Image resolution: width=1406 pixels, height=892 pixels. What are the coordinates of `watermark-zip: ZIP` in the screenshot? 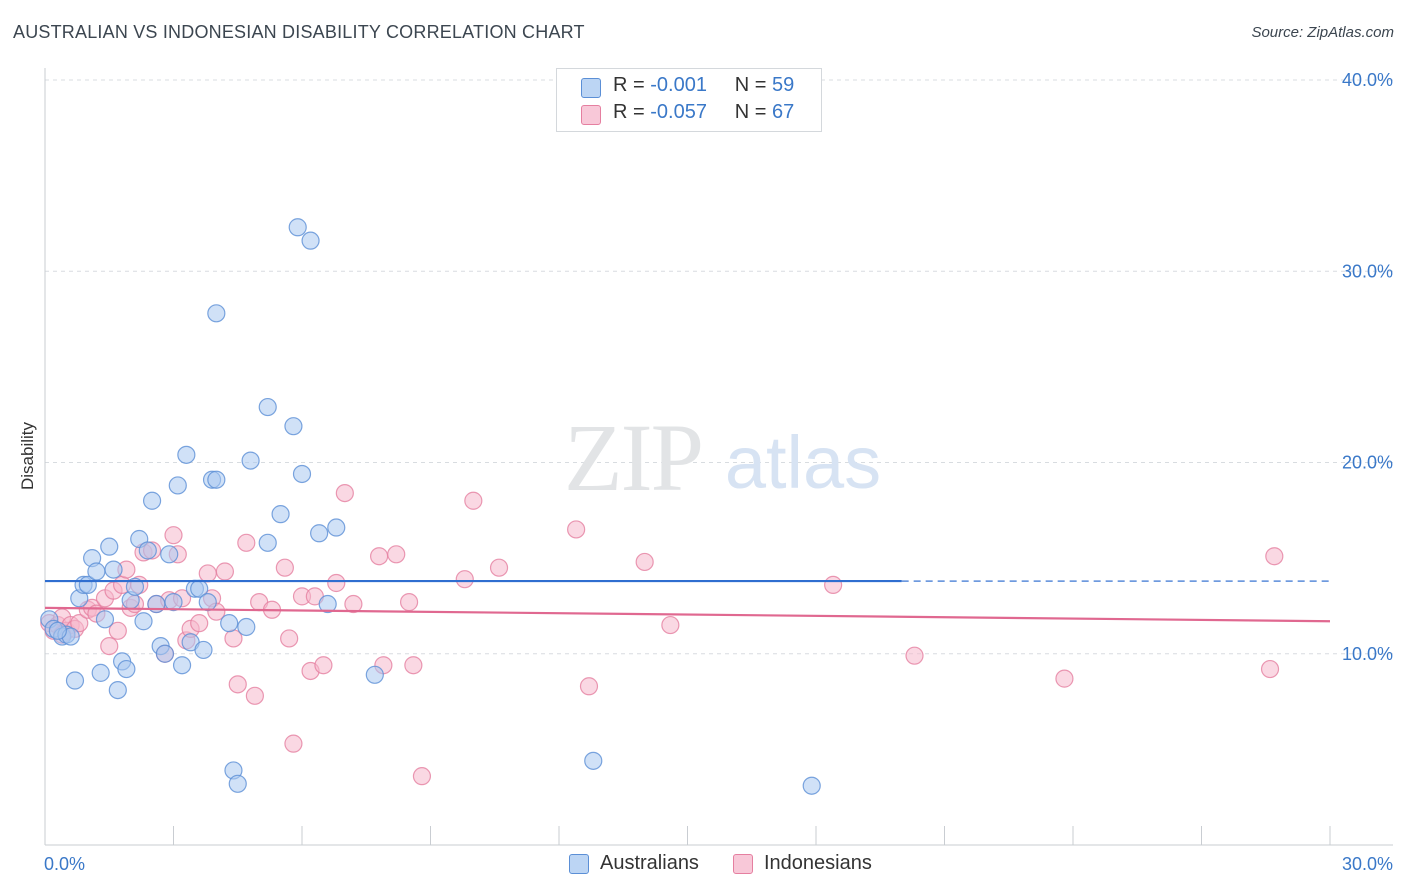 It's located at (633, 457).